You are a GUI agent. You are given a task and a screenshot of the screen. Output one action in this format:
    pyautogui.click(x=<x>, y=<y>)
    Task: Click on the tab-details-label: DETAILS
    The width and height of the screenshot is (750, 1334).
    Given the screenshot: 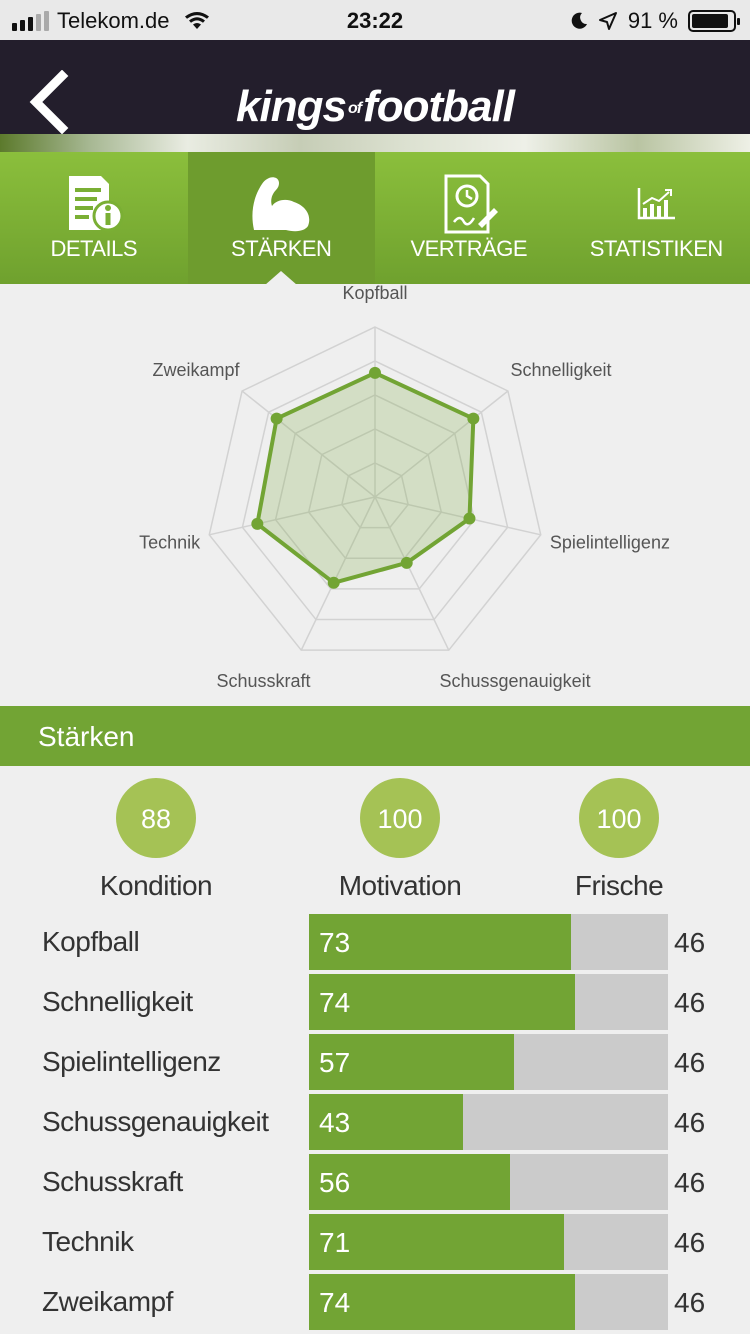 What is the action you would take?
    pyautogui.click(x=94, y=248)
    